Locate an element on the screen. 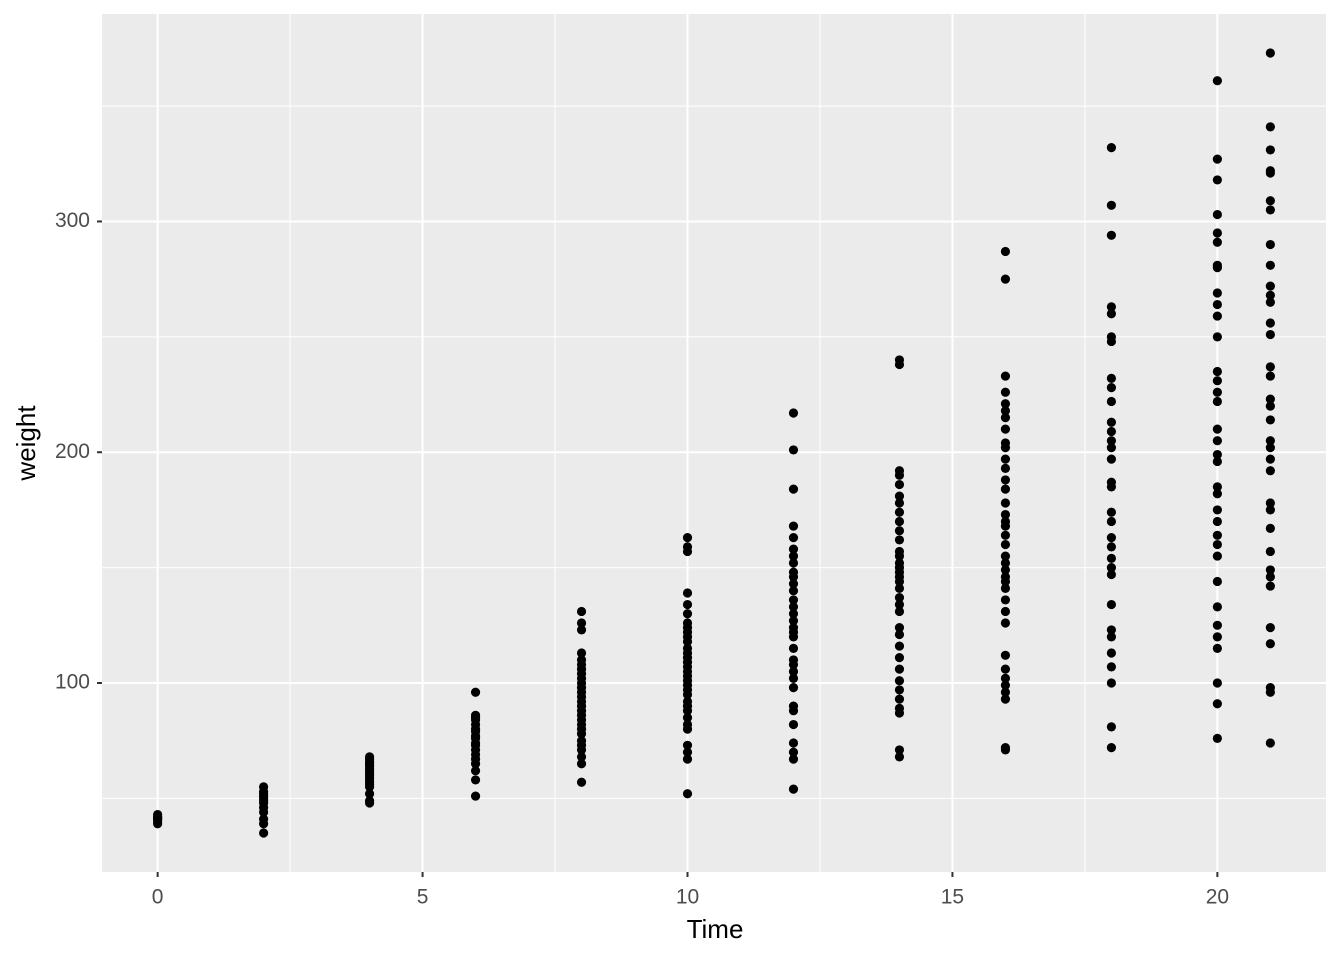 The image size is (1344, 965). x-tick-label: 10 is located at coordinates (687, 897).